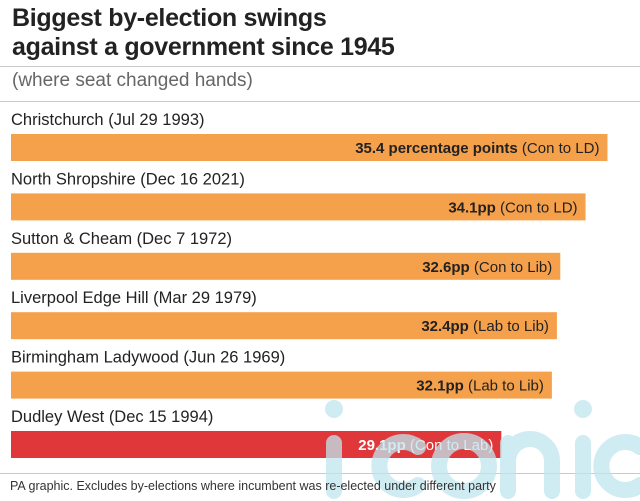  Describe the element at coordinates (512, 207) in the screenshot. I see `bar-value-label: 34.1pp (Con to LD)` at that location.